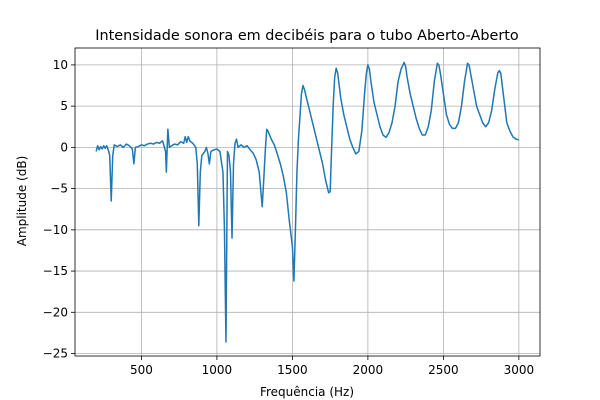 This screenshot has height=400, width=600. What do you see at coordinates (22, 201) in the screenshot?
I see `y-axis-label: Amplitude (dB)` at bounding box center [22, 201].